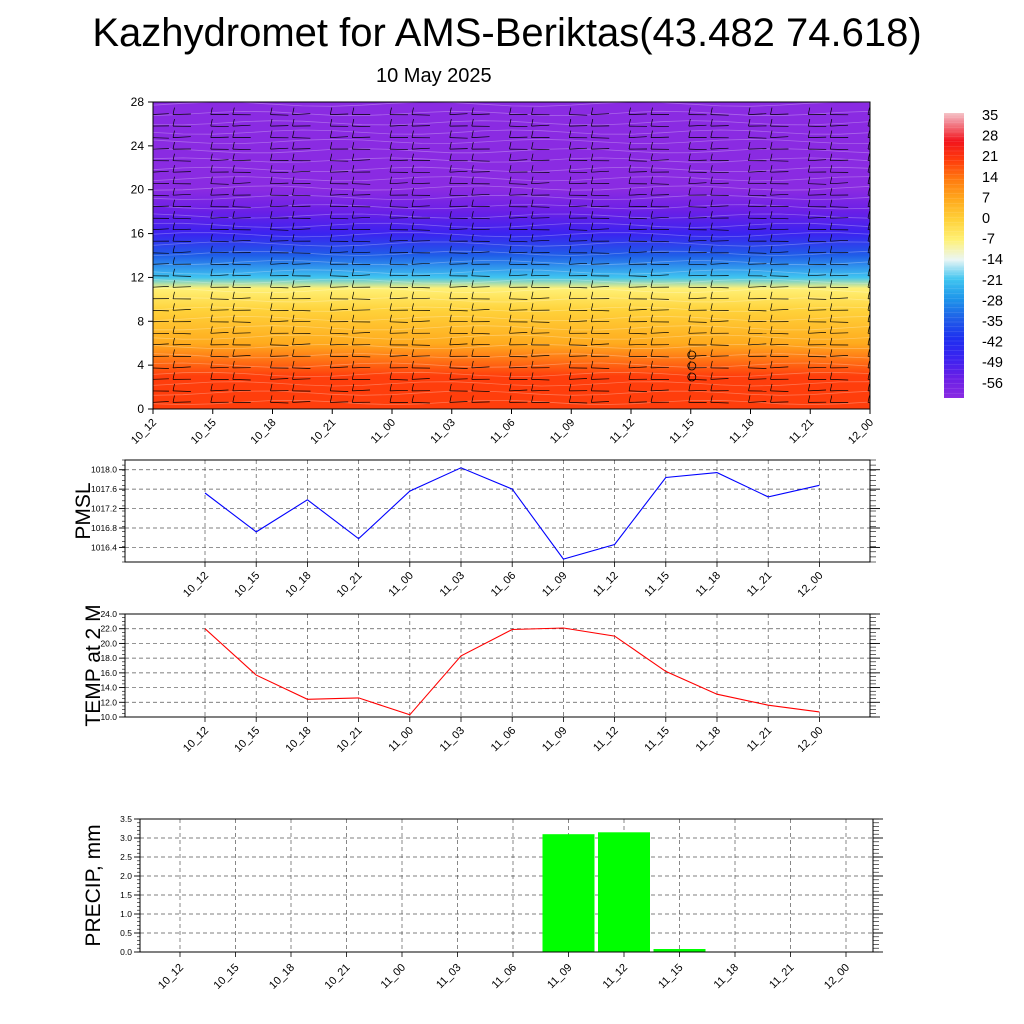 This screenshot has height=1024, width=1024. I want to click on y-tick-label: 2.0, so click(126, 876).